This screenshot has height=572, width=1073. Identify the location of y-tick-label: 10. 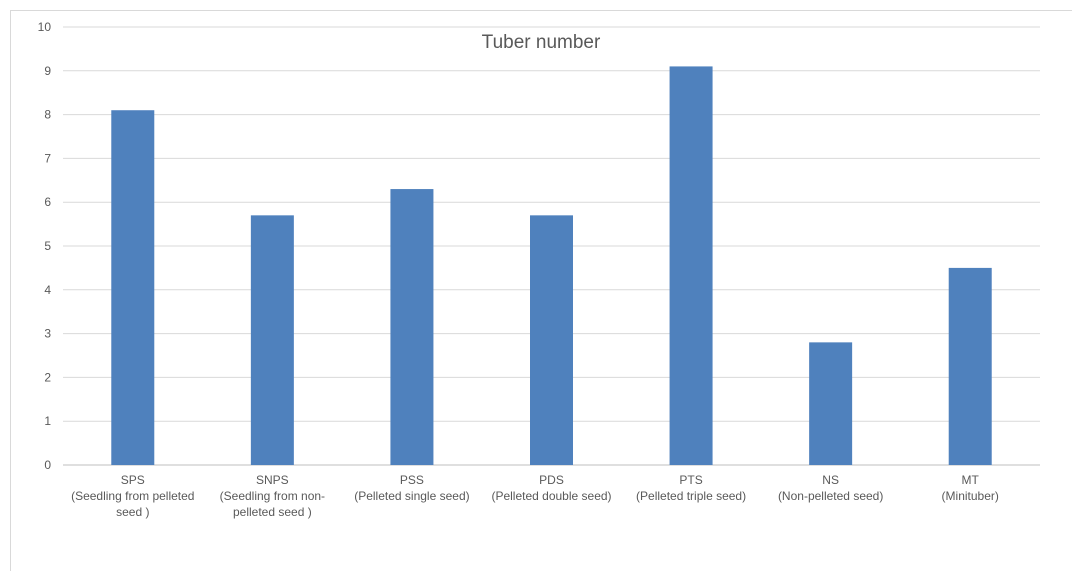
(45, 27).